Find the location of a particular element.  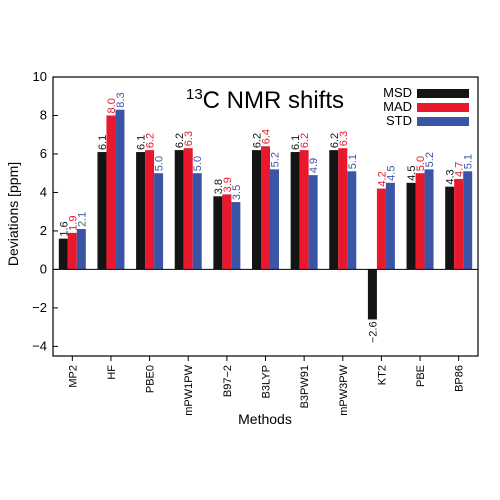

data-label-mad-2: 6.2 is located at coordinates (151, 140).